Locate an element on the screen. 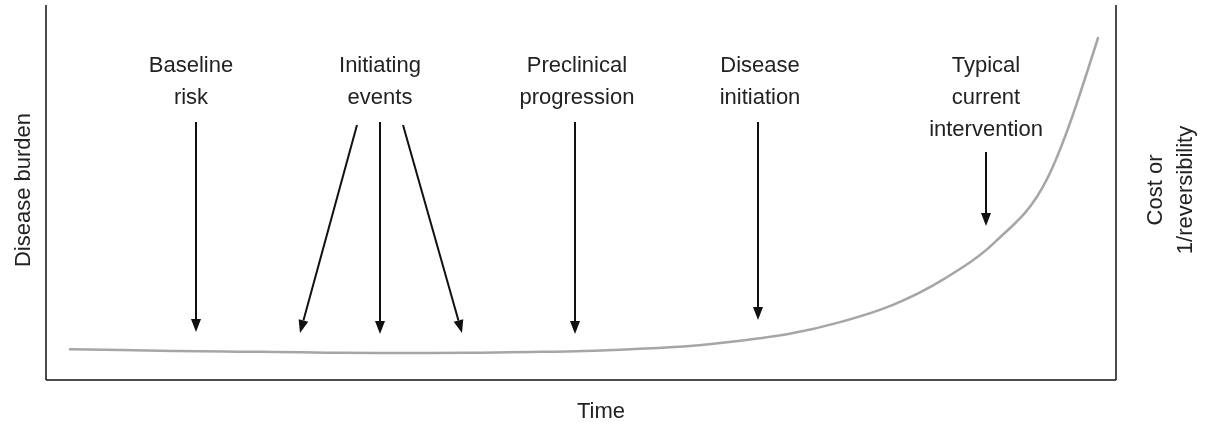  y2-axis-title: Cost or 1/reversibility is located at coordinates (1169, 190).